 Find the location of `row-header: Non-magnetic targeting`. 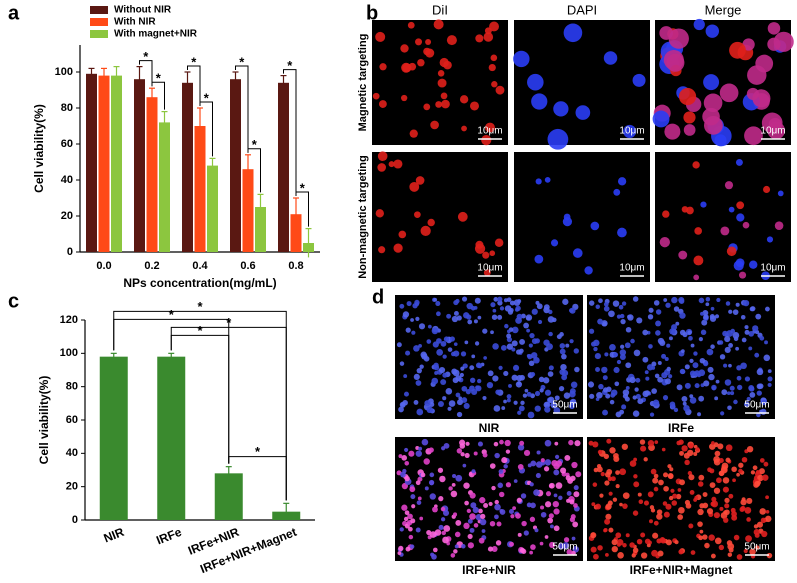

row-header: Non-magnetic targeting is located at coordinates (363, 216).